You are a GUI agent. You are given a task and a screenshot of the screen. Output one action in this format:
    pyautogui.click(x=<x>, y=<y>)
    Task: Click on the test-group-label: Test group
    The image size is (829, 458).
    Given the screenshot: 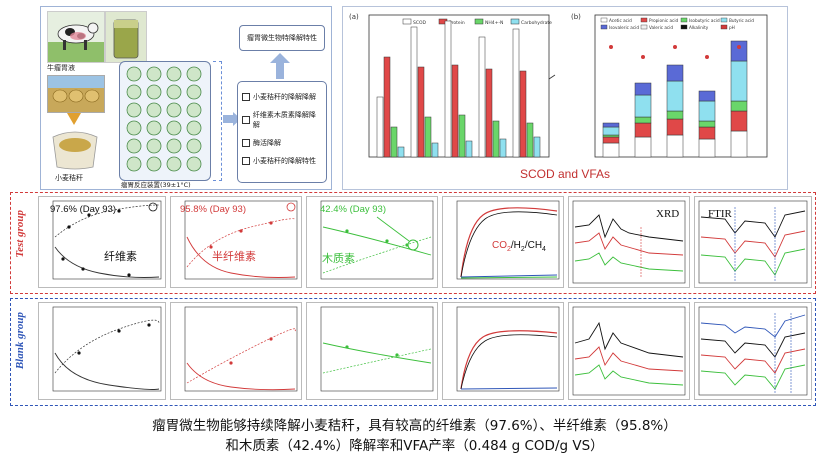 What is the action you would take?
    pyautogui.click(x=20, y=234)
    